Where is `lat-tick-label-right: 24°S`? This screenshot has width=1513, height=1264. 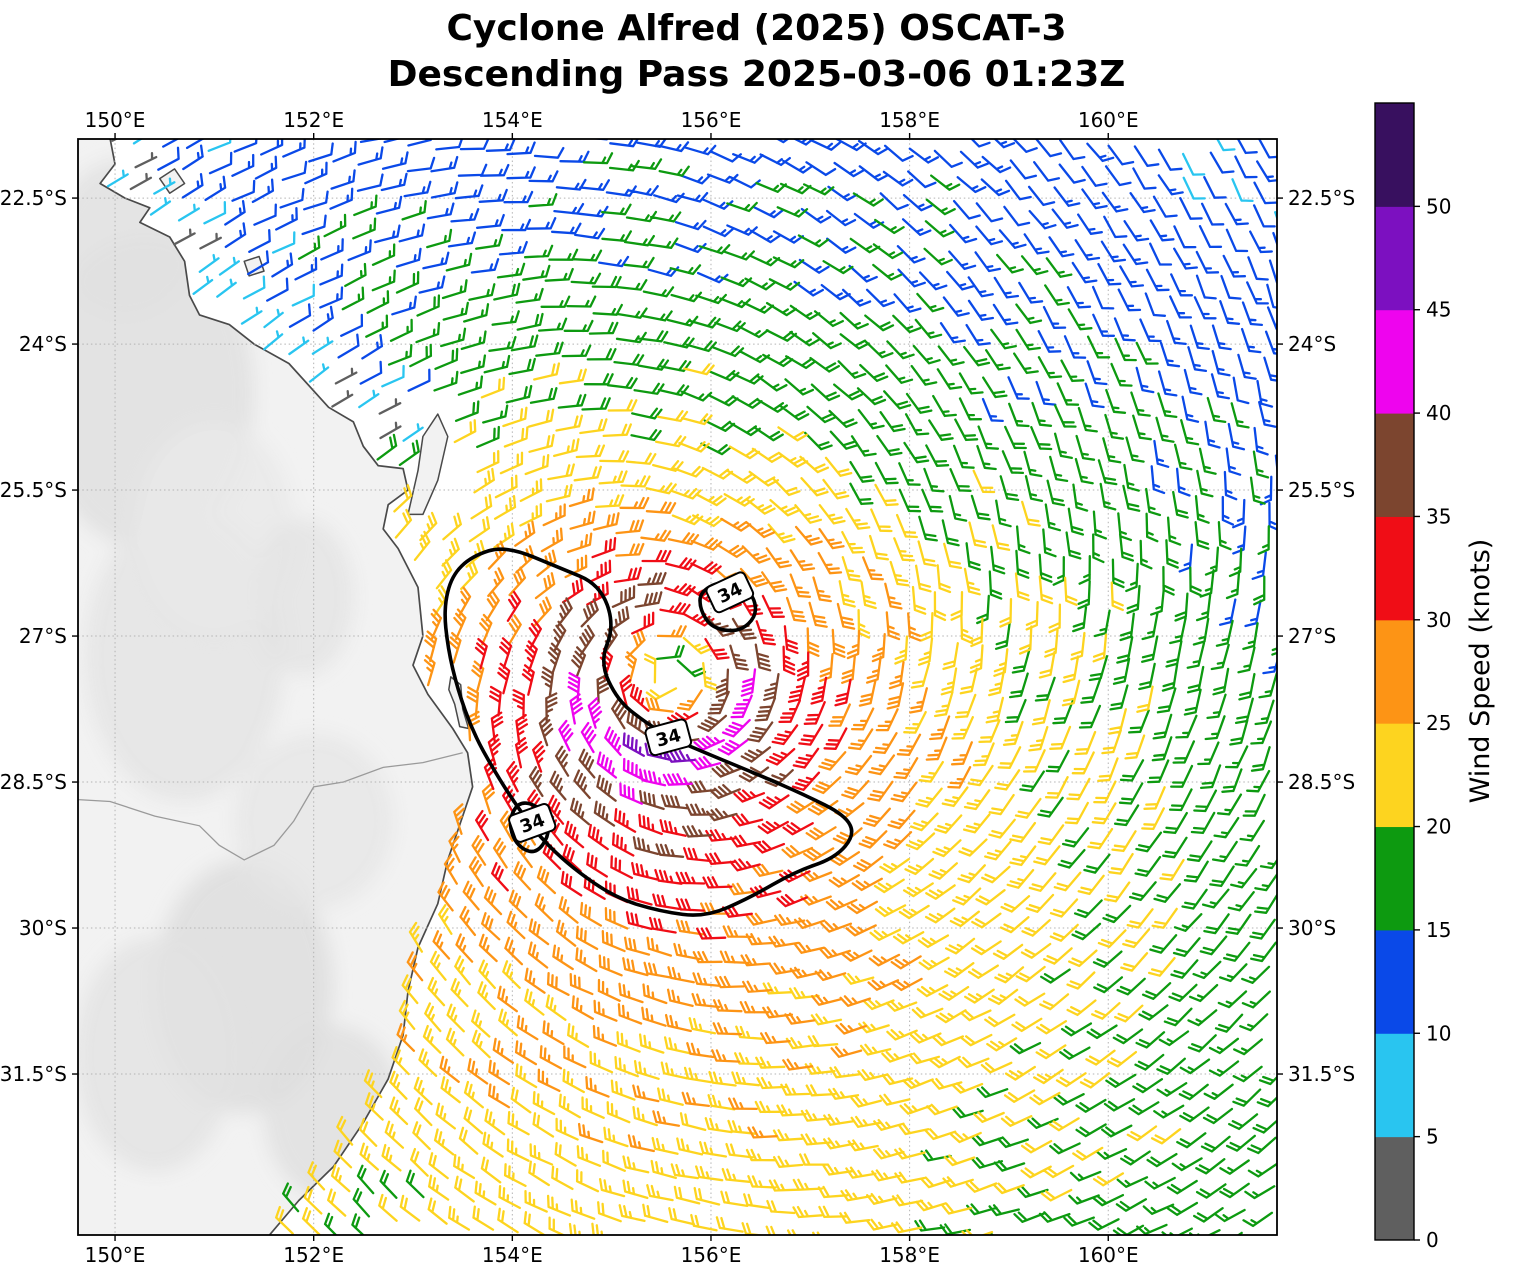 lat-tick-label-right: 24°S is located at coordinates (1312, 344).